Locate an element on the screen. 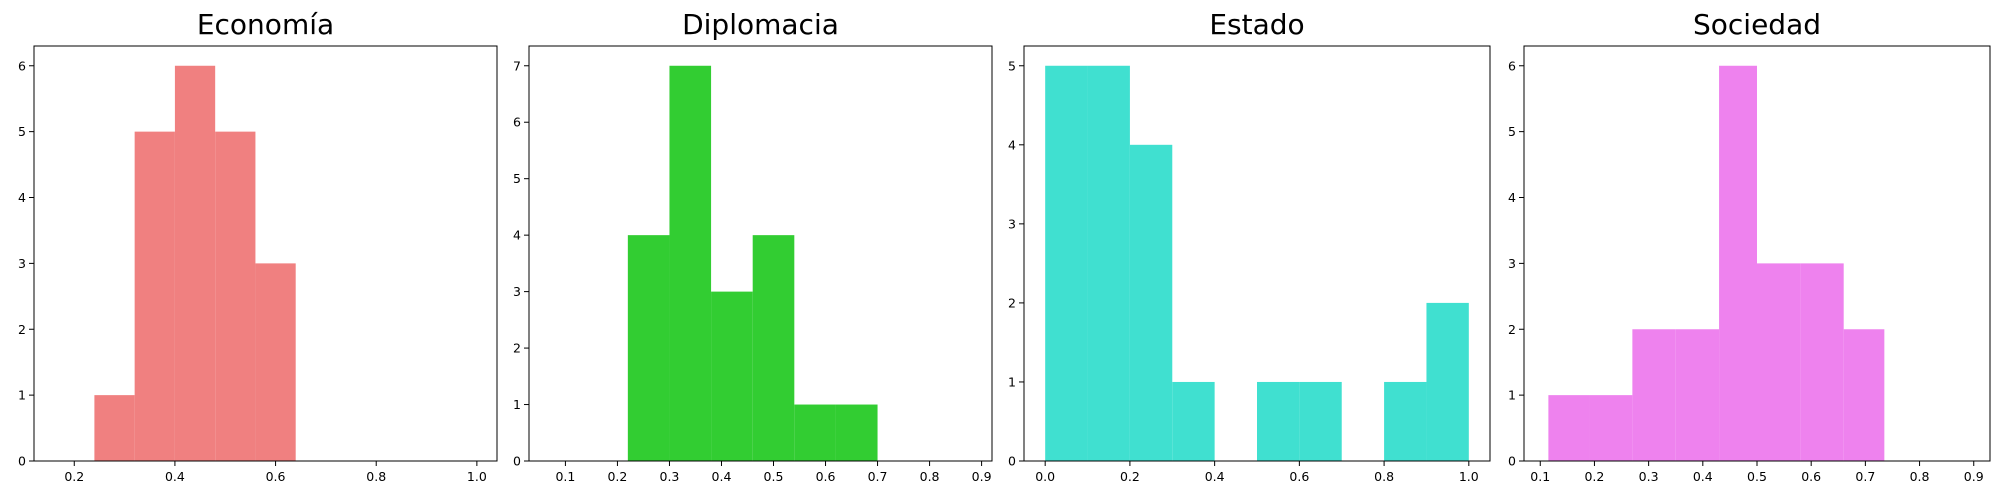  subplot-title: Estado is located at coordinates (1256, 24).